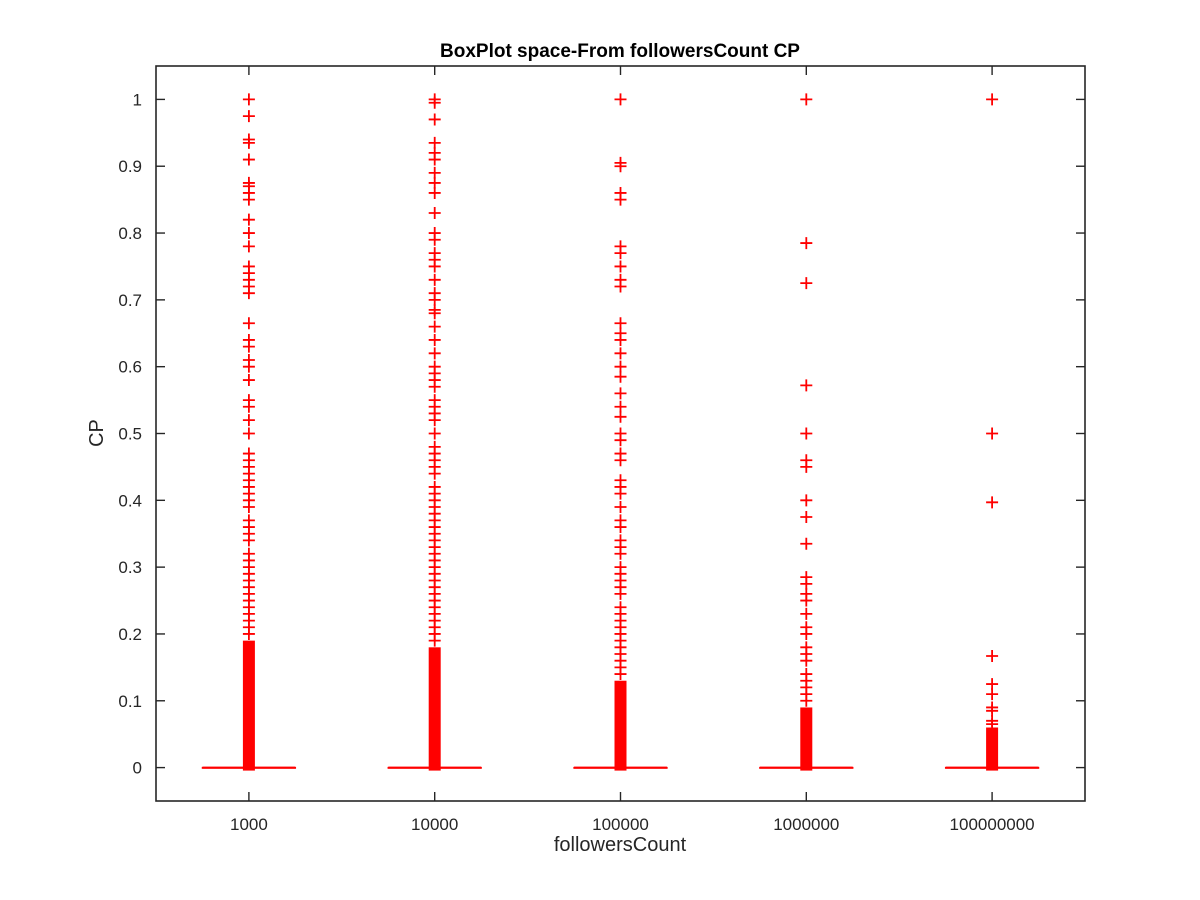 This screenshot has height=900, width=1200. Describe the element at coordinates (620, 824) in the screenshot. I see `x-tick-label: 100000` at that location.